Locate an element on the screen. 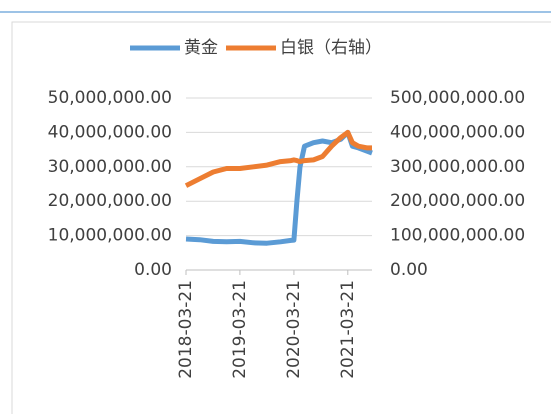  y-tick-label: 20,000,000.00 is located at coordinates (110, 201).